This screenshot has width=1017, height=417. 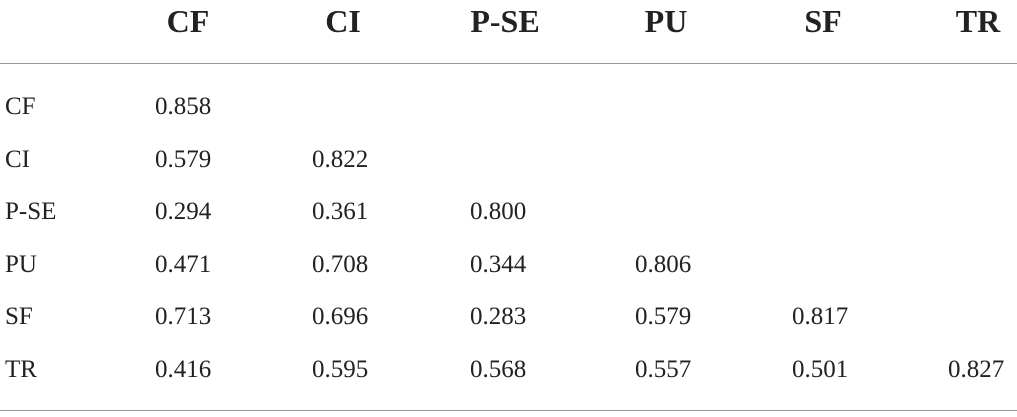 What do you see at coordinates (19, 317) in the screenshot?
I see `row-label: SF` at bounding box center [19, 317].